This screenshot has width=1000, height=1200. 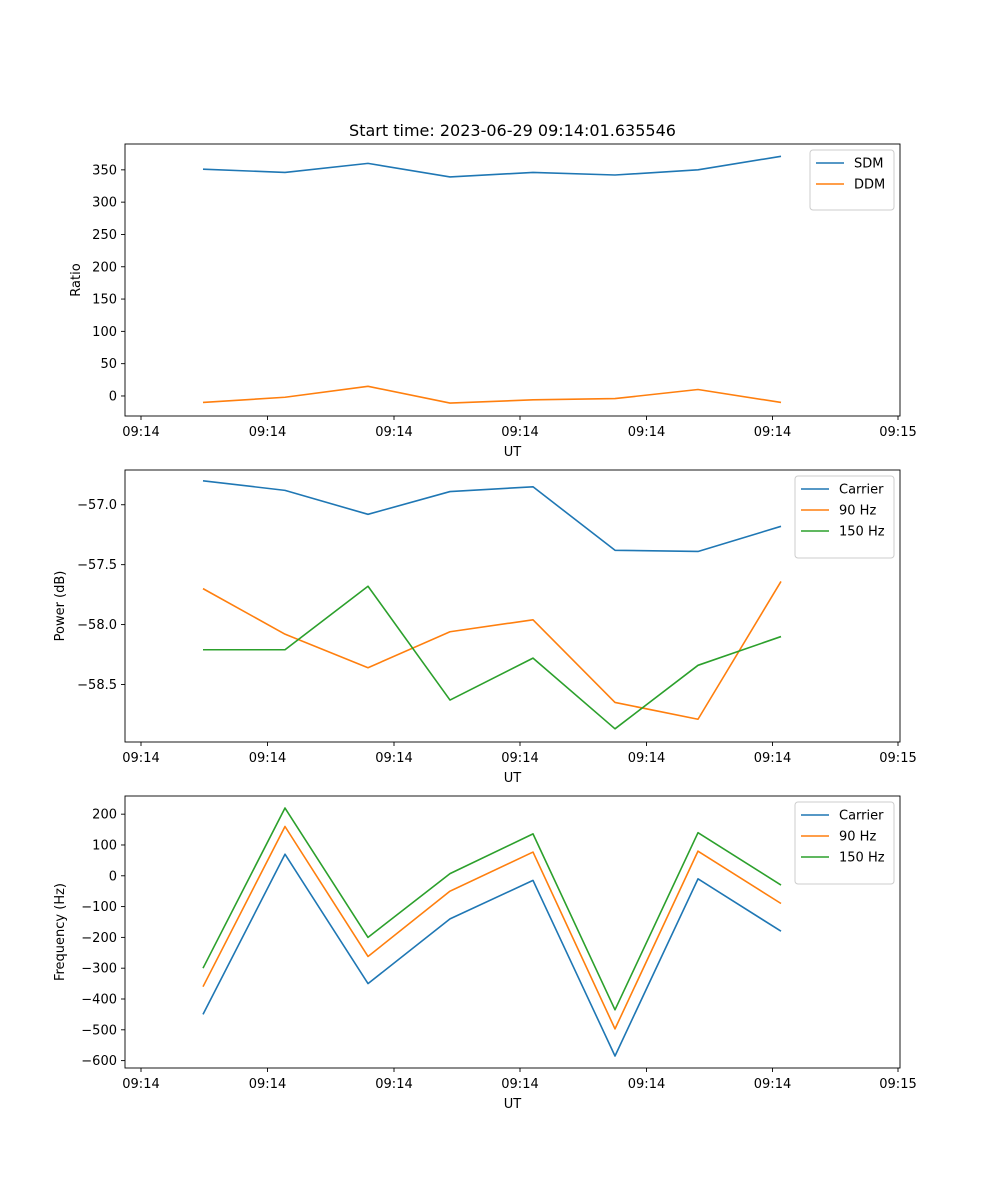 I want to click on y-tick-label: −300, so click(x=99, y=969).